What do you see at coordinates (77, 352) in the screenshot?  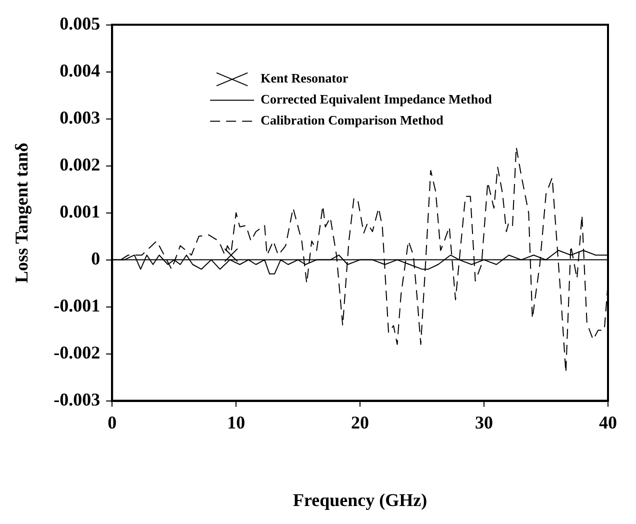 I see `y-tick-label: -0.002` at bounding box center [77, 352].